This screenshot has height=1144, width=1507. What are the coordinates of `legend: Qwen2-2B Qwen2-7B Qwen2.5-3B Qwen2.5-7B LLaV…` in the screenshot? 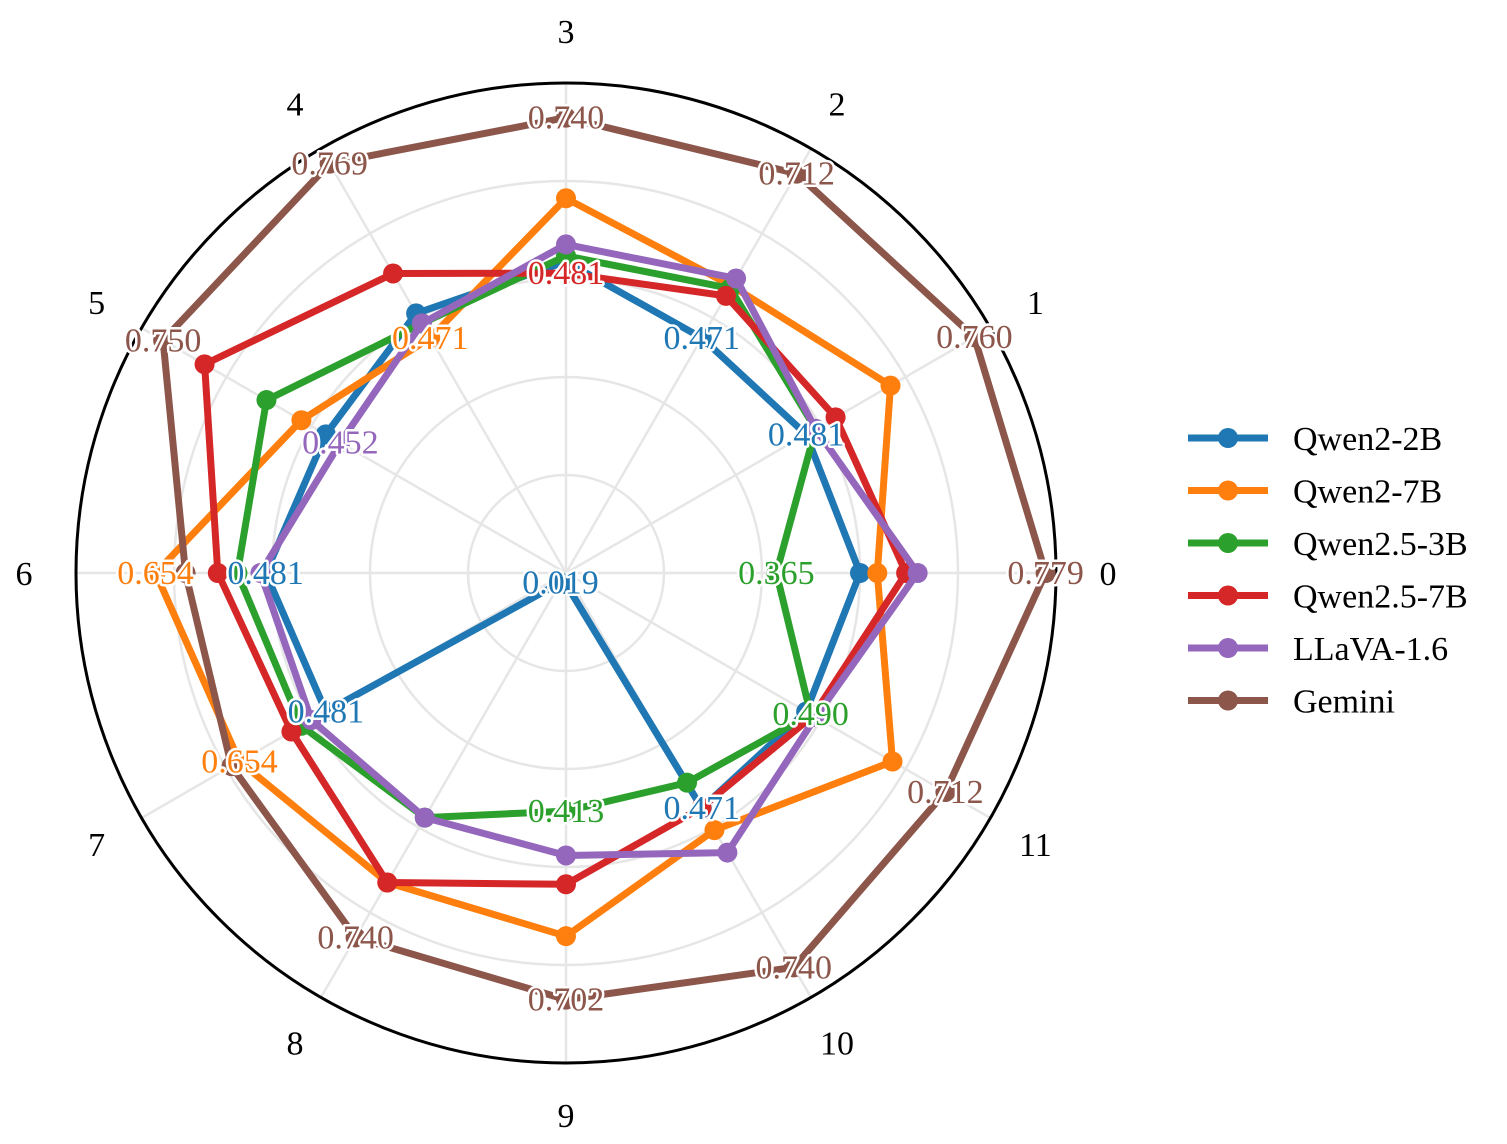 It's located at (1328, 571).